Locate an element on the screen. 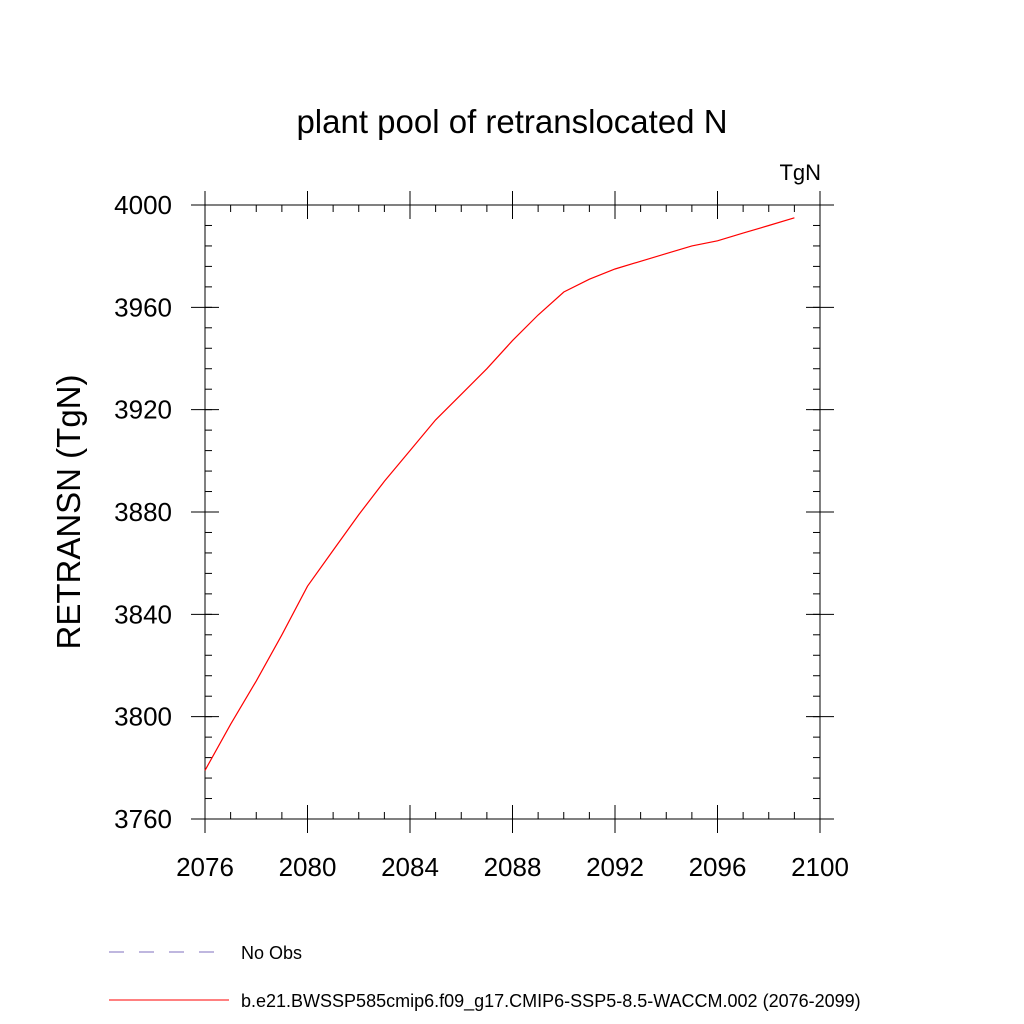 The width and height of the screenshot is (1024, 1024). x-tick-labels: 2076 2080 2084 2088 2092 2096 2100 is located at coordinates (512, 867).